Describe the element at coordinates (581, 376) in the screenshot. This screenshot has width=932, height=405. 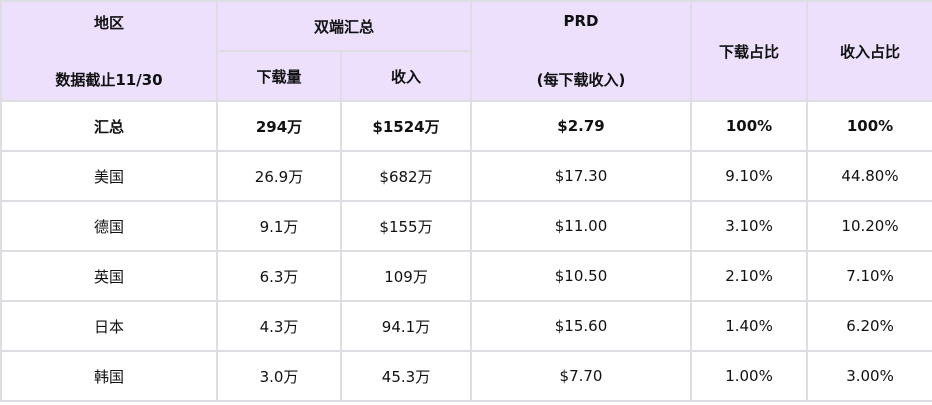
I see `cell-prd: $7.70` at that location.